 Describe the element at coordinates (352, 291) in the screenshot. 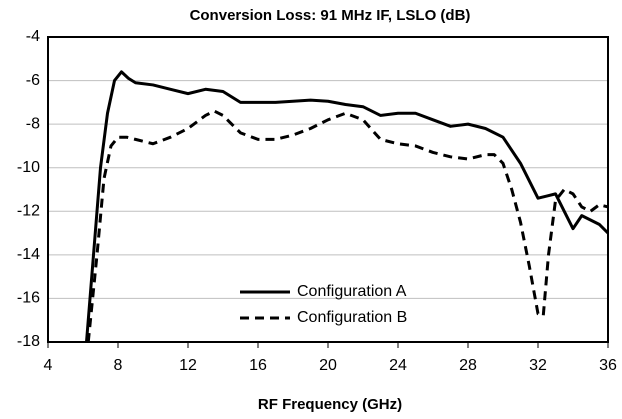

I see `legend-label: Configuration A` at that location.